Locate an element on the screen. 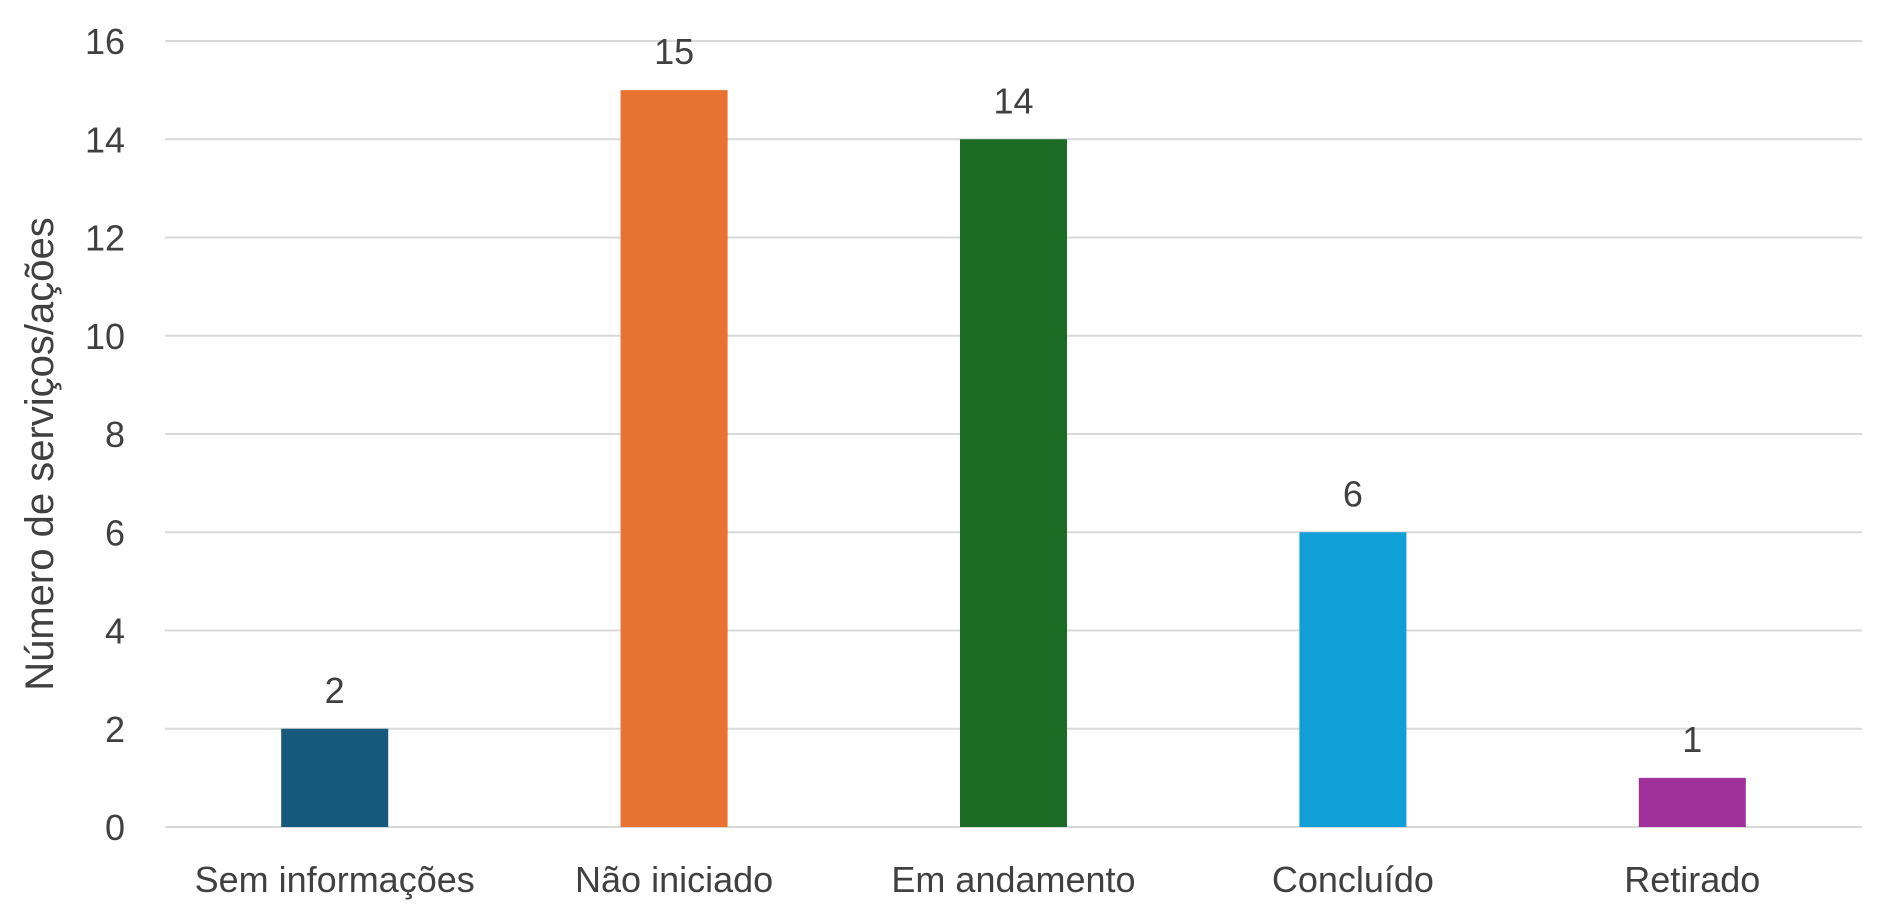 This screenshot has height=905, width=1882. data-label: 6 is located at coordinates (1353, 493).